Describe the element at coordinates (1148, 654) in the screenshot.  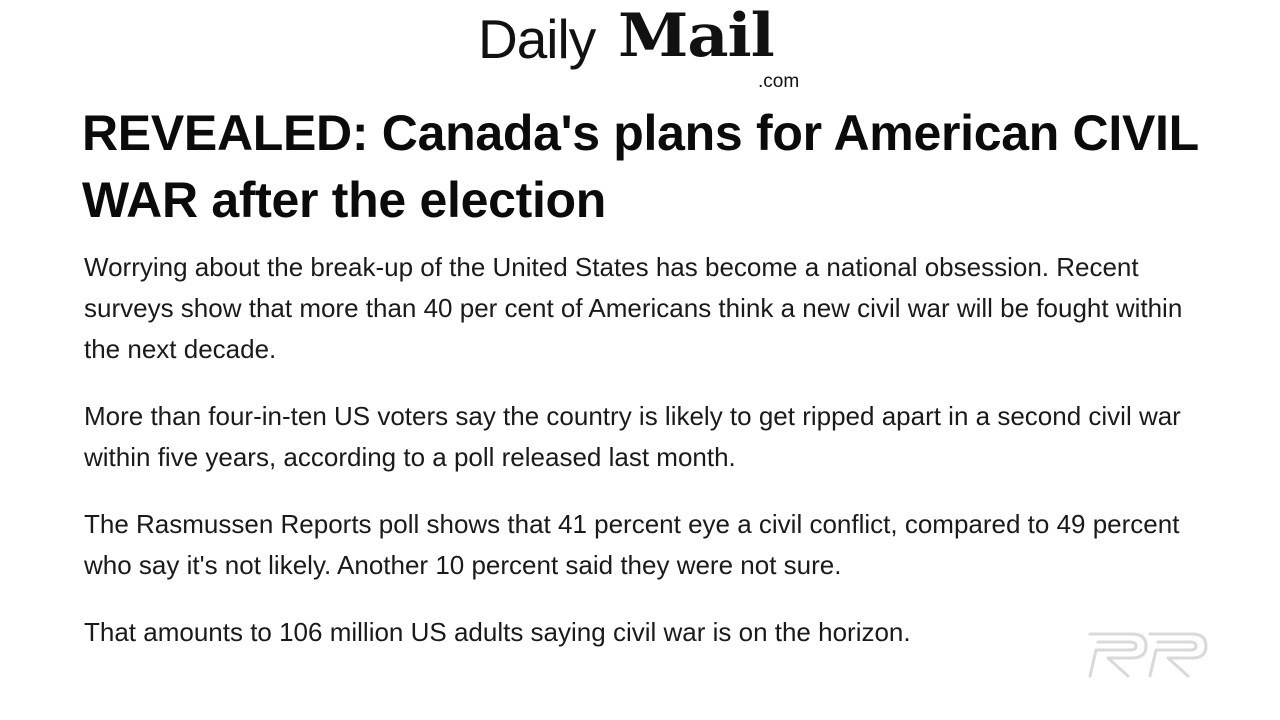
I see `rr-logo-icon` at that location.